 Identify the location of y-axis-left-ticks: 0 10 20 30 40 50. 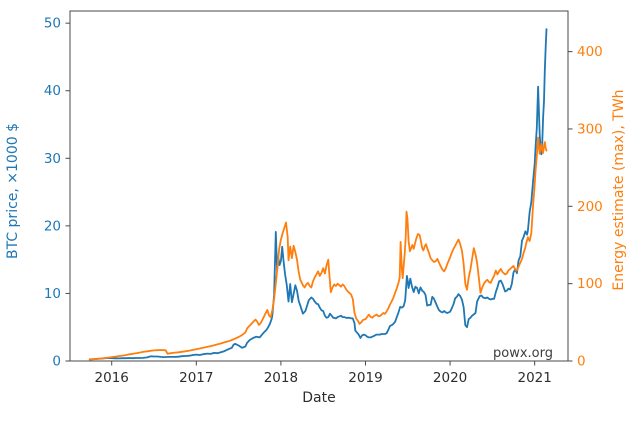
(57, 193).